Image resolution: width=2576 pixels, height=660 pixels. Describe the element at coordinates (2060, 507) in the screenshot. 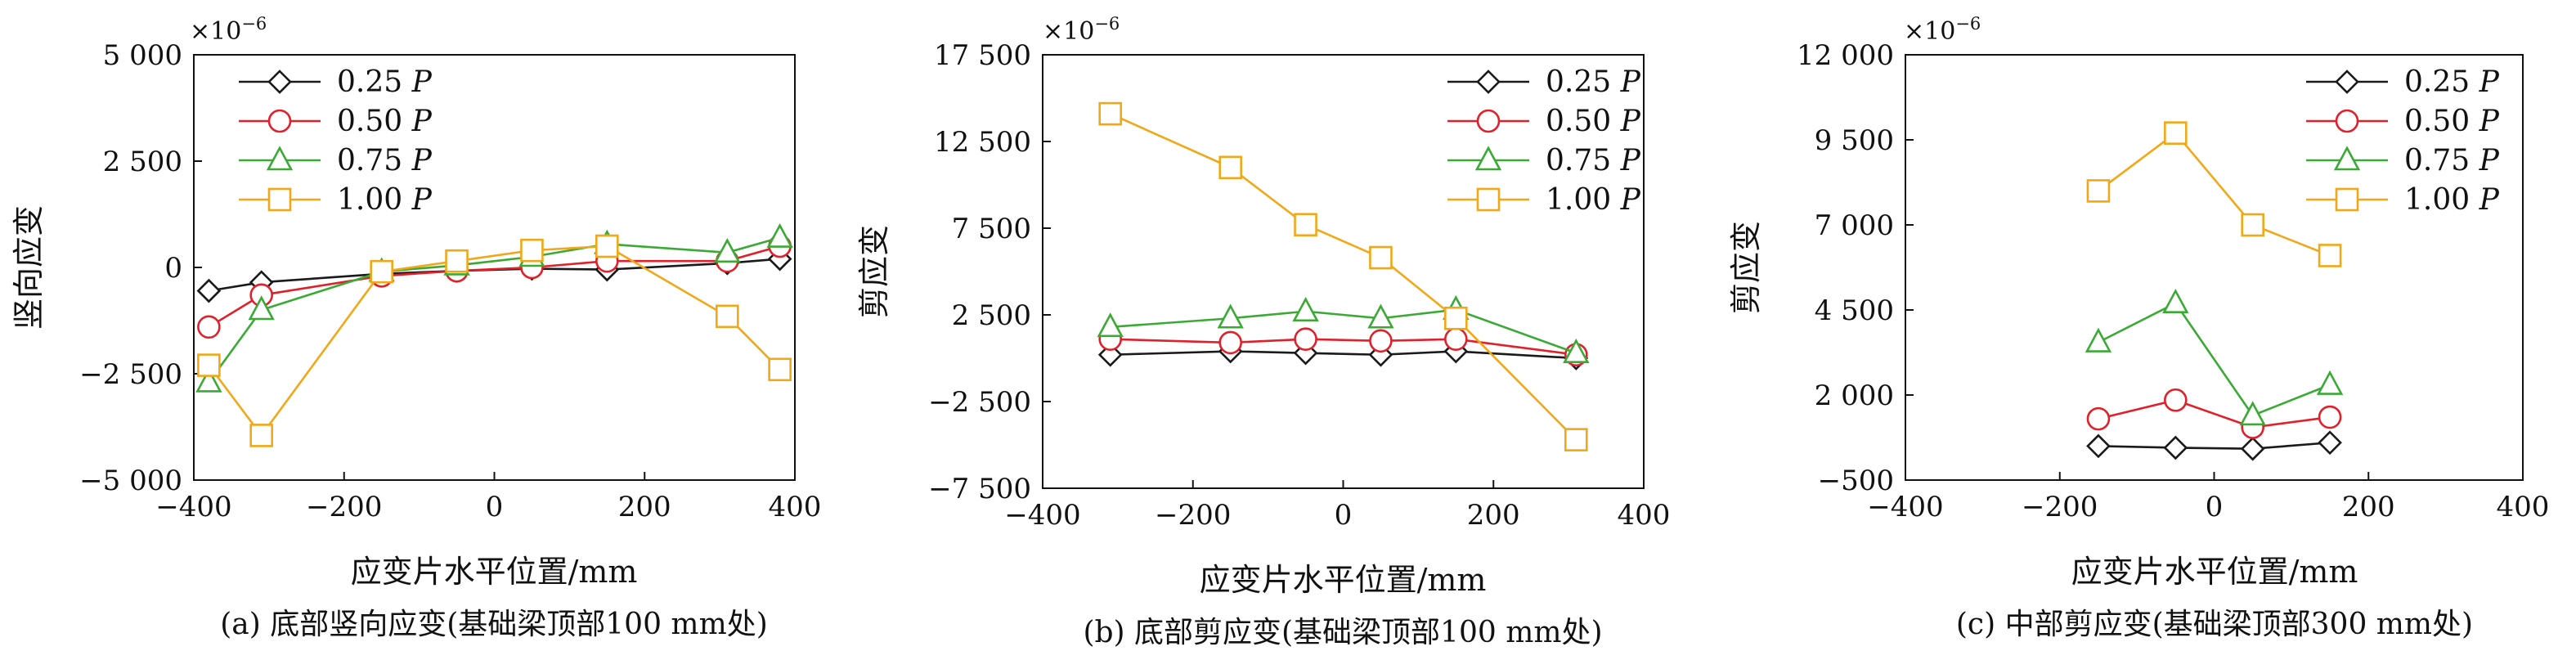

I see `x-tick-label: −200` at that location.